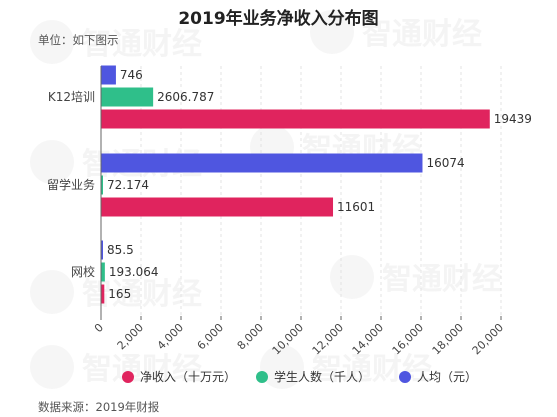 The image size is (557, 417). I want to click on legend-label: 净收入（十万元）, so click(188, 377).